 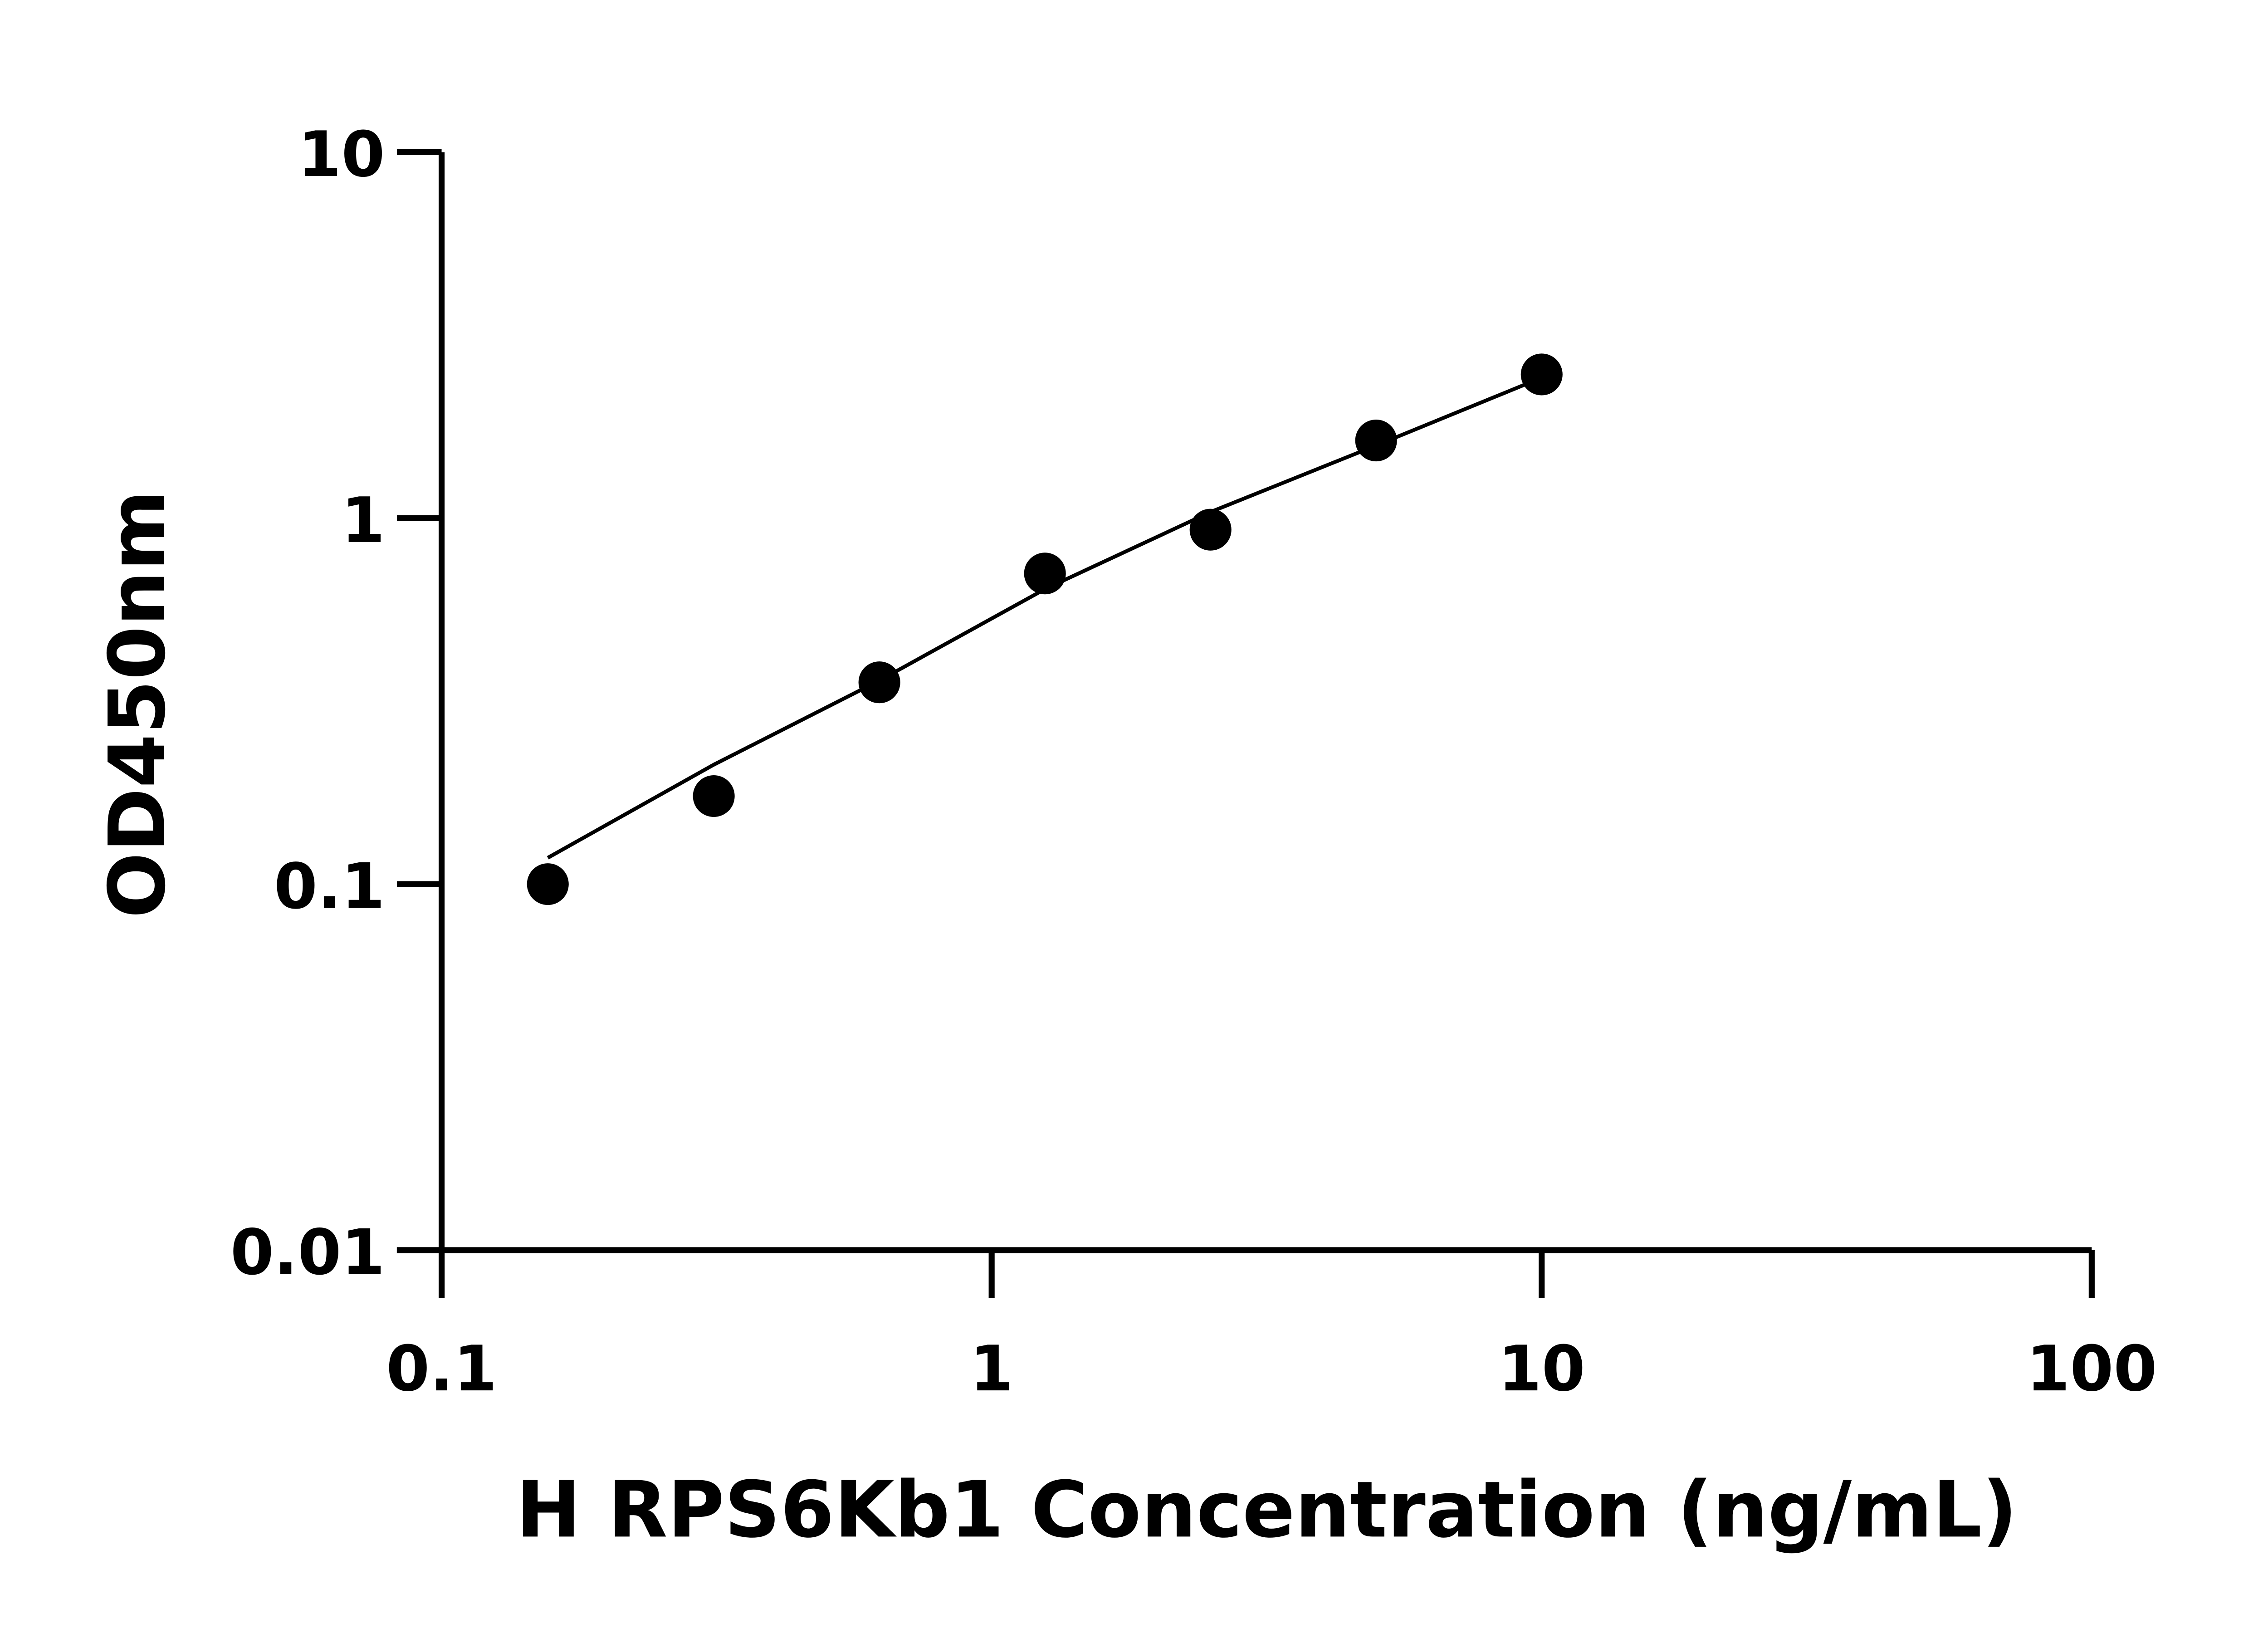 What do you see at coordinates (1266, 1510) in the screenshot?
I see `x-axis-label: H RPS6Kb1 Concentration (ng/mL)` at bounding box center [1266, 1510].